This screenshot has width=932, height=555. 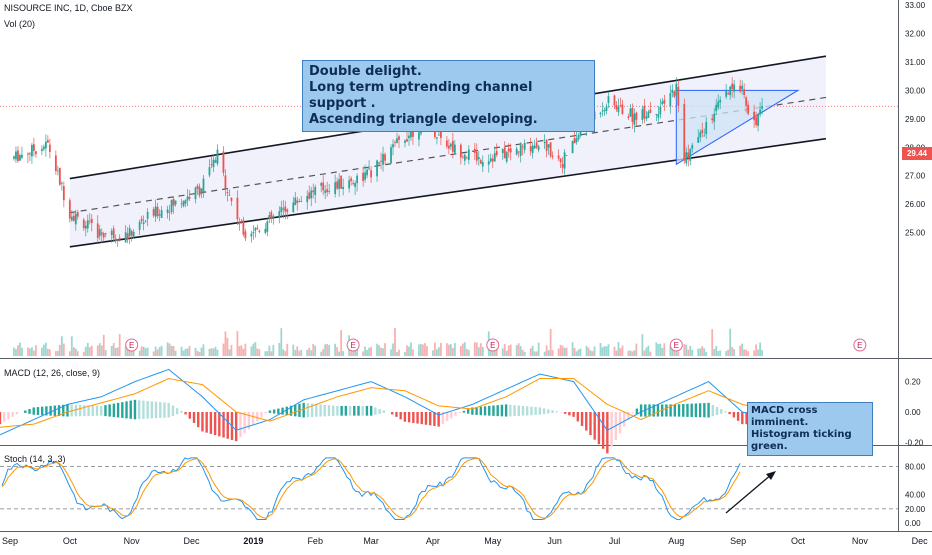 What do you see at coordinates (433, 541) in the screenshot?
I see `time-axis-tick: Apr` at bounding box center [433, 541].